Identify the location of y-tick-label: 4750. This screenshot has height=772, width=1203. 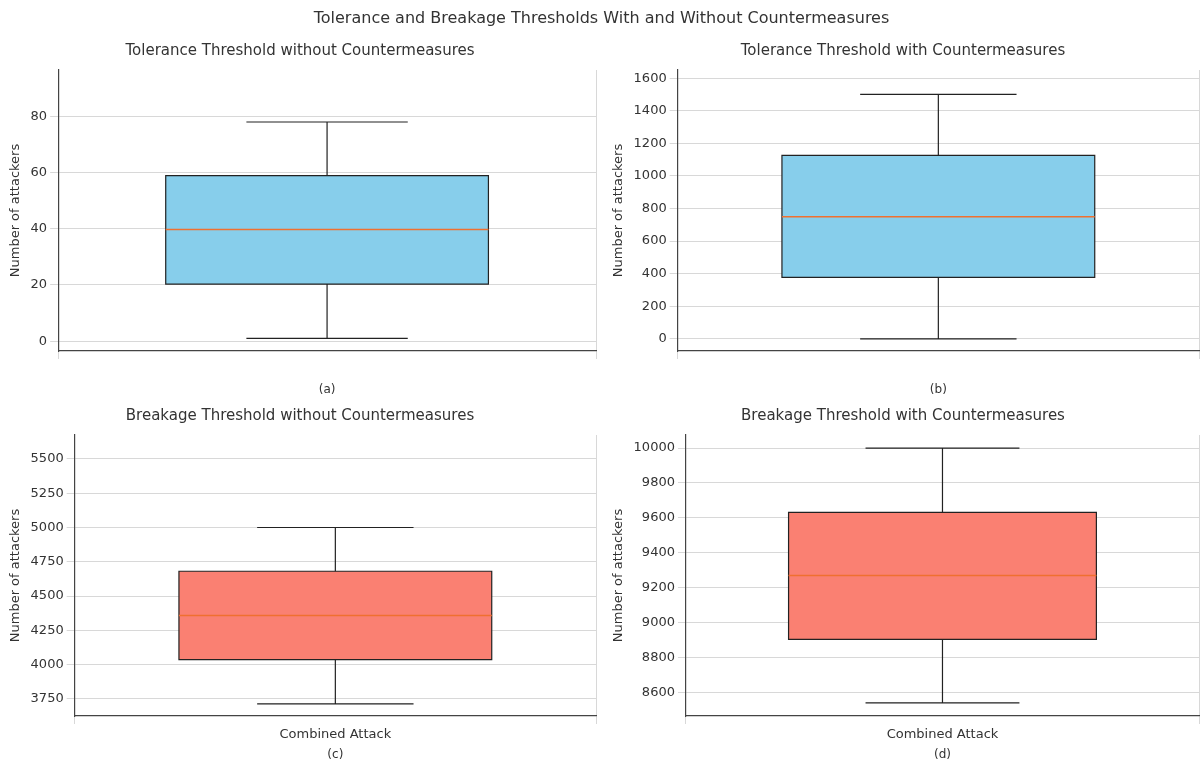
(47, 561).